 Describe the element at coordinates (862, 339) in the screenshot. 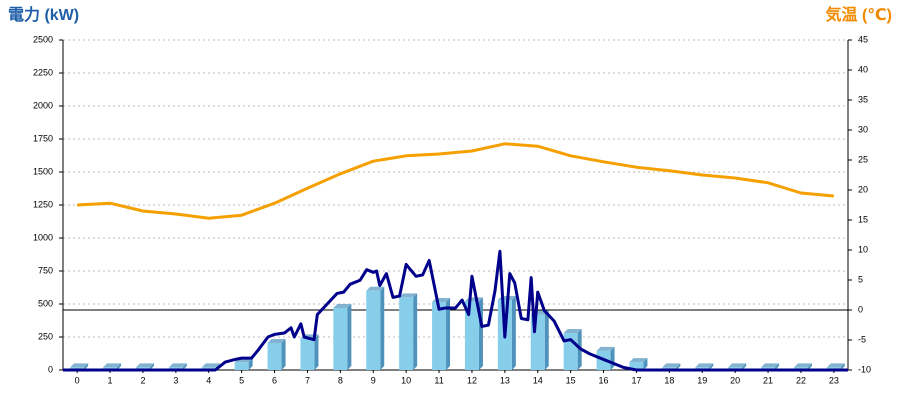

I see `y2-tick-label: -5` at that location.